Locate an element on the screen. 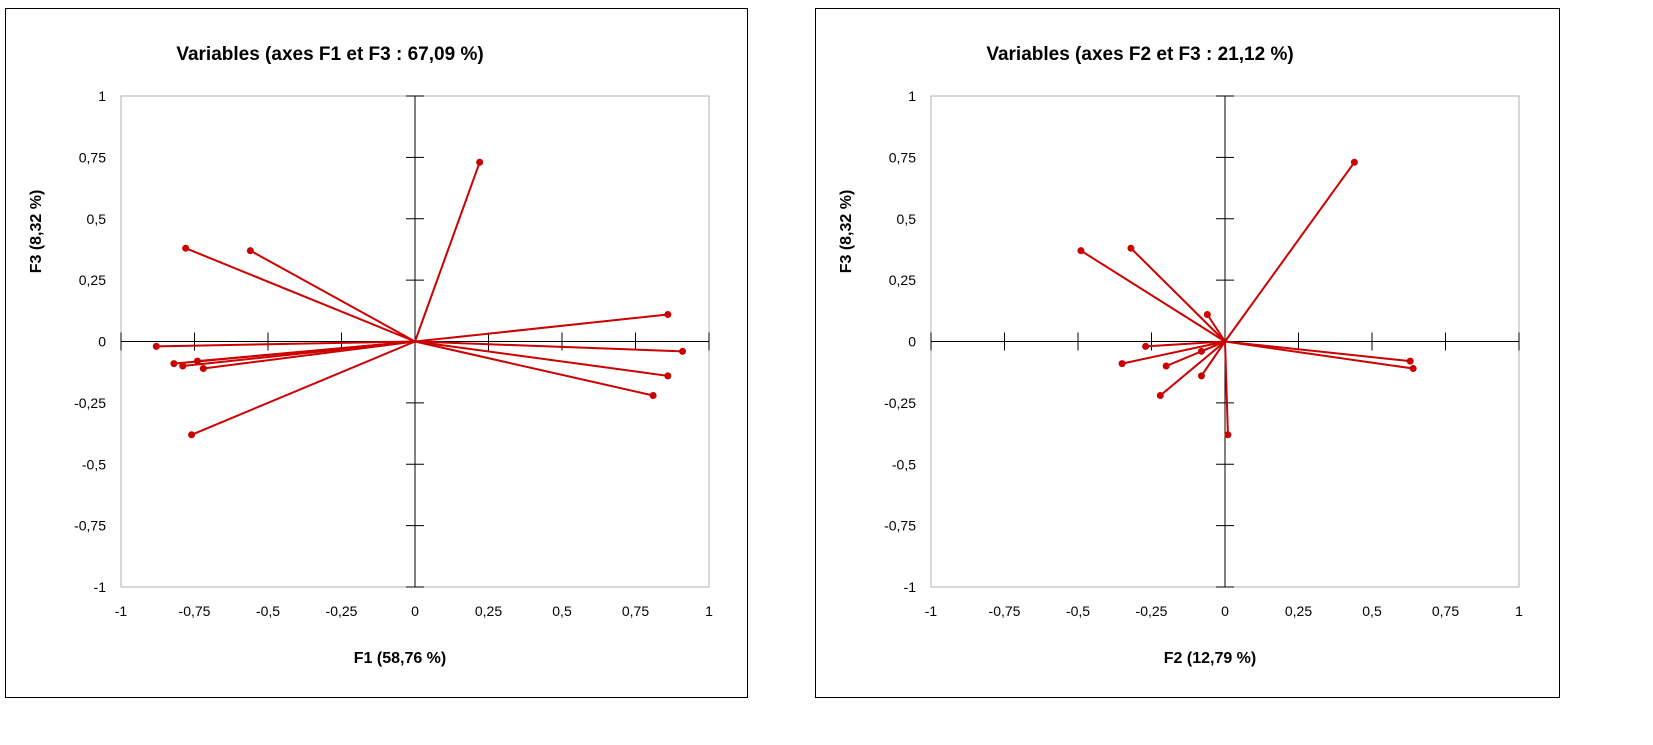  x-axis-label: F1 (58,76 %) is located at coordinates (400, 658).